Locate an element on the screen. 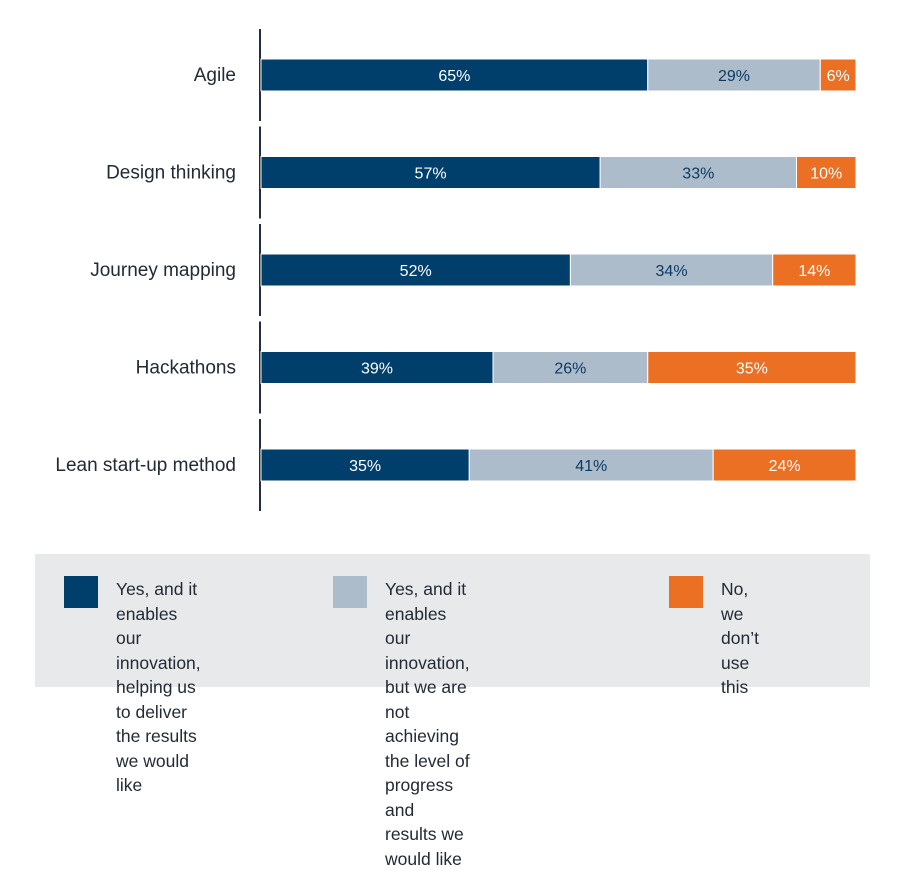 This screenshot has width=900, height=871. data-label: 10% is located at coordinates (826, 174).